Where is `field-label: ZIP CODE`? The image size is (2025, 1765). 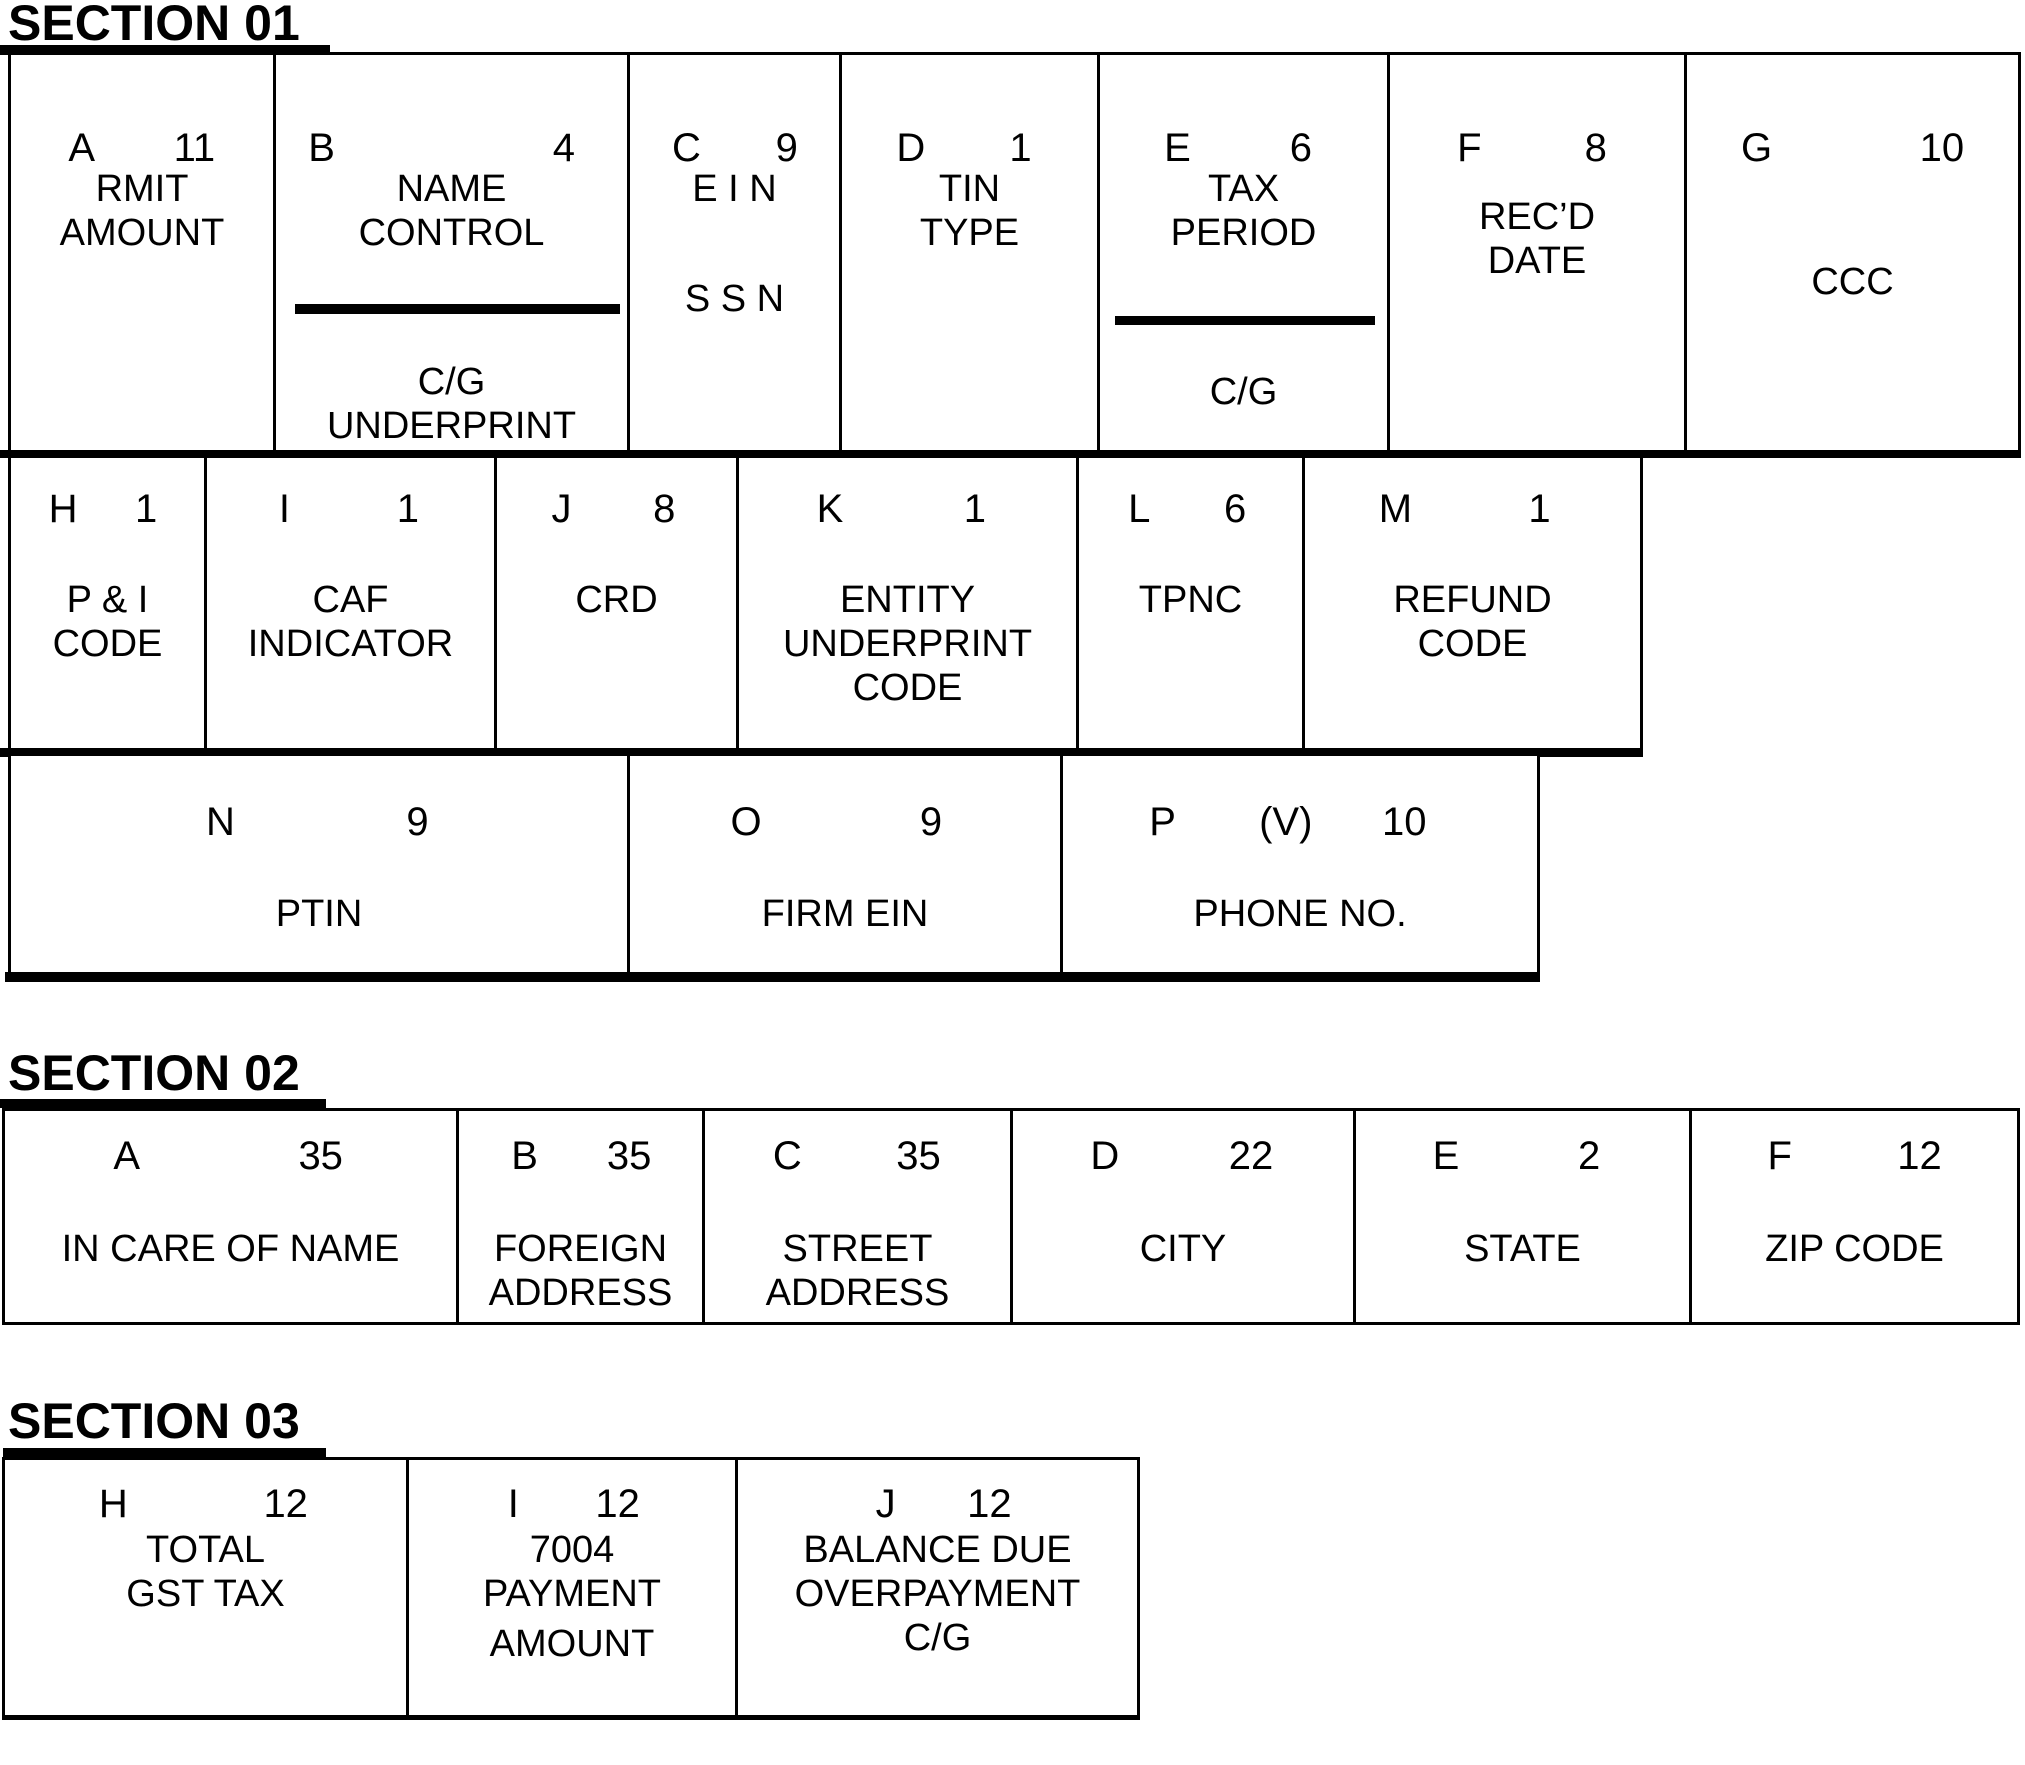
field-label: ZIP CODE is located at coordinates (1854, 1249).